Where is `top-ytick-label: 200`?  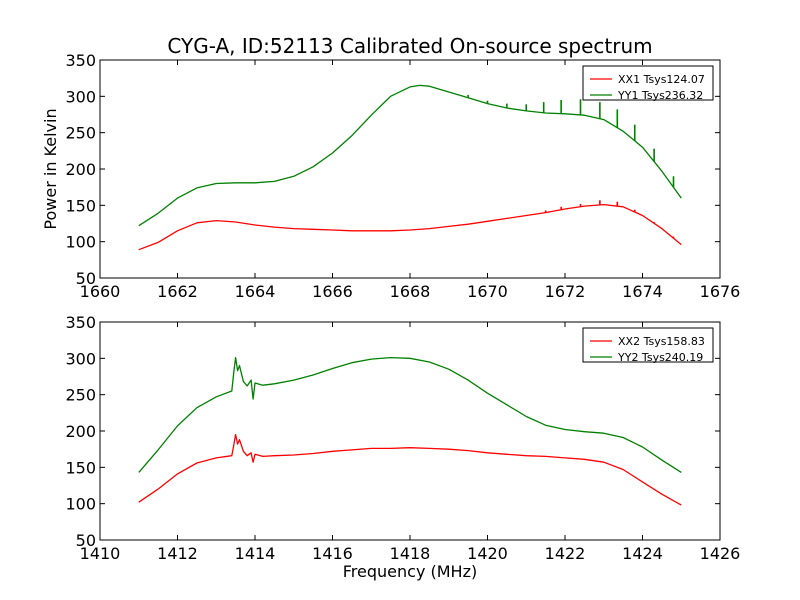 top-ytick-label: 200 is located at coordinates (80, 169).